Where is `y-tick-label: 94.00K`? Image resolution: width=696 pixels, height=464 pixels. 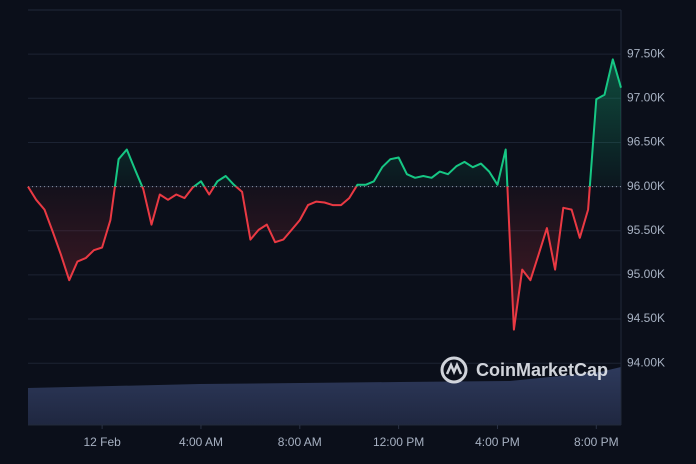
y-tick-label: 94.00K is located at coordinates (646, 362).